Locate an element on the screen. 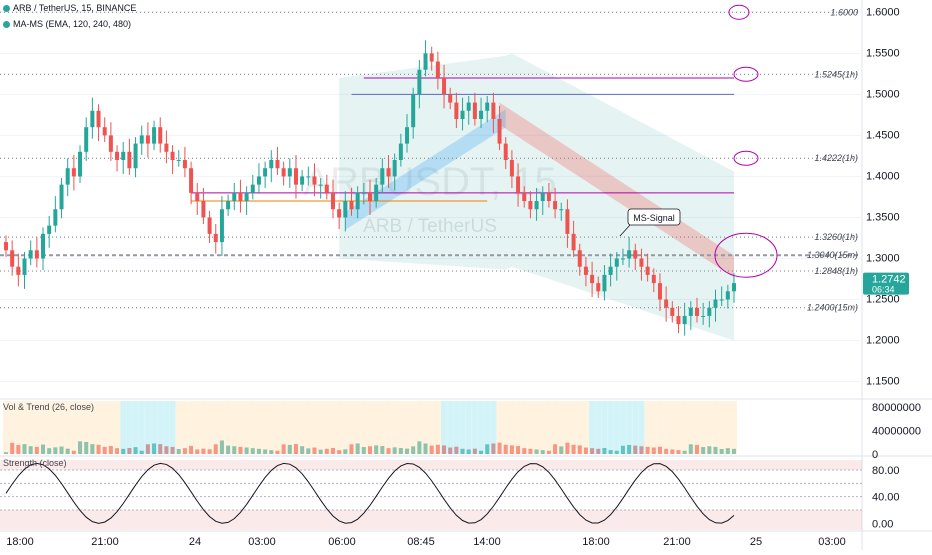 The width and height of the screenshot is (932, 555). vol-panel-legend: Vol & Trend (26, close) is located at coordinates (48, 407).